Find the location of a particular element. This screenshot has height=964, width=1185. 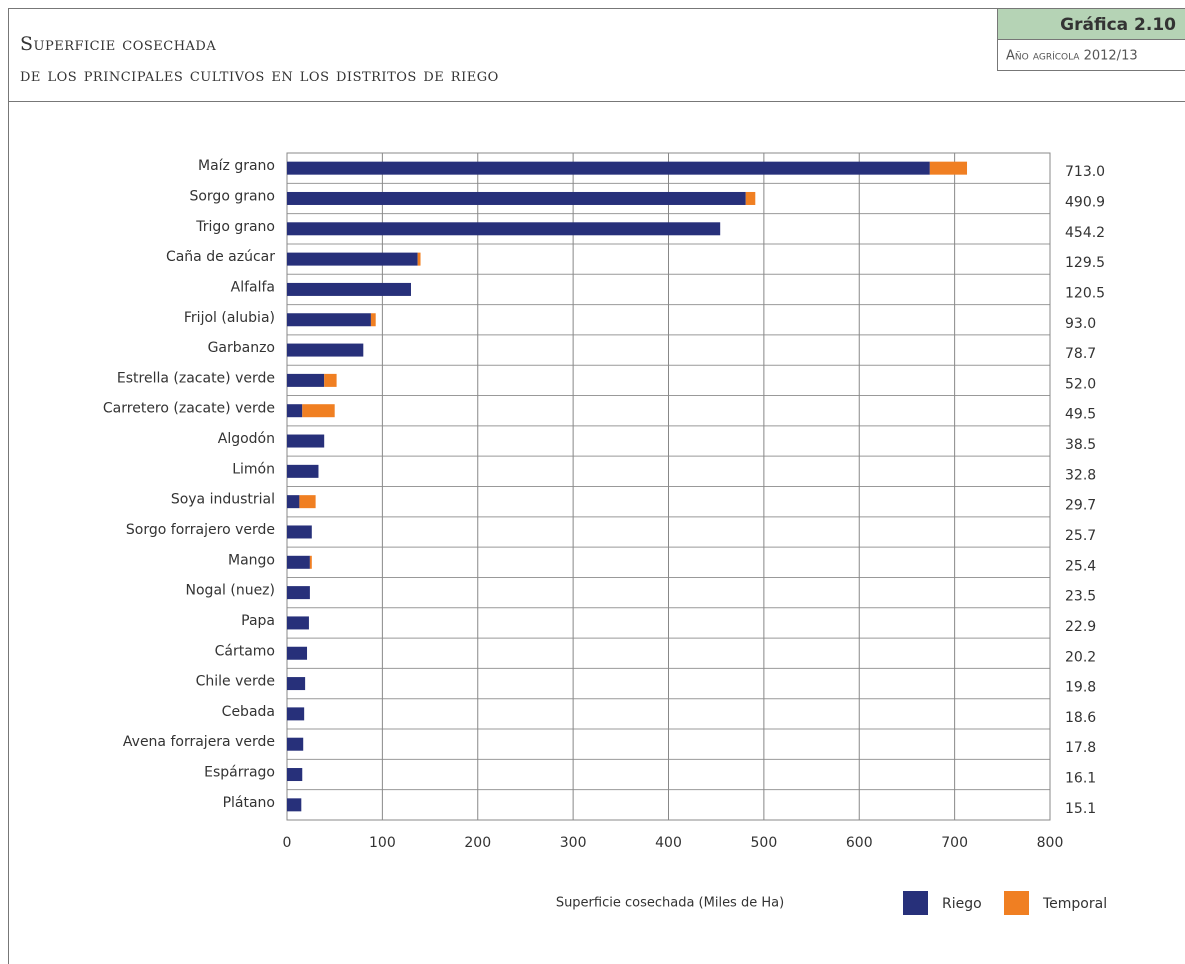

y-tick-label: Papa is located at coordinates (258, 621).